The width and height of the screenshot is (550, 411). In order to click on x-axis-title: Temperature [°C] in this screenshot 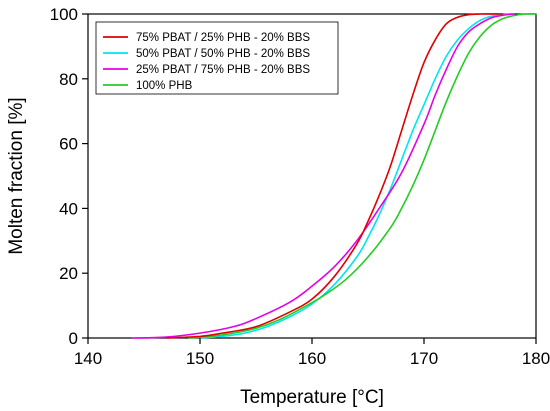, I will do `click(312, 397)`.